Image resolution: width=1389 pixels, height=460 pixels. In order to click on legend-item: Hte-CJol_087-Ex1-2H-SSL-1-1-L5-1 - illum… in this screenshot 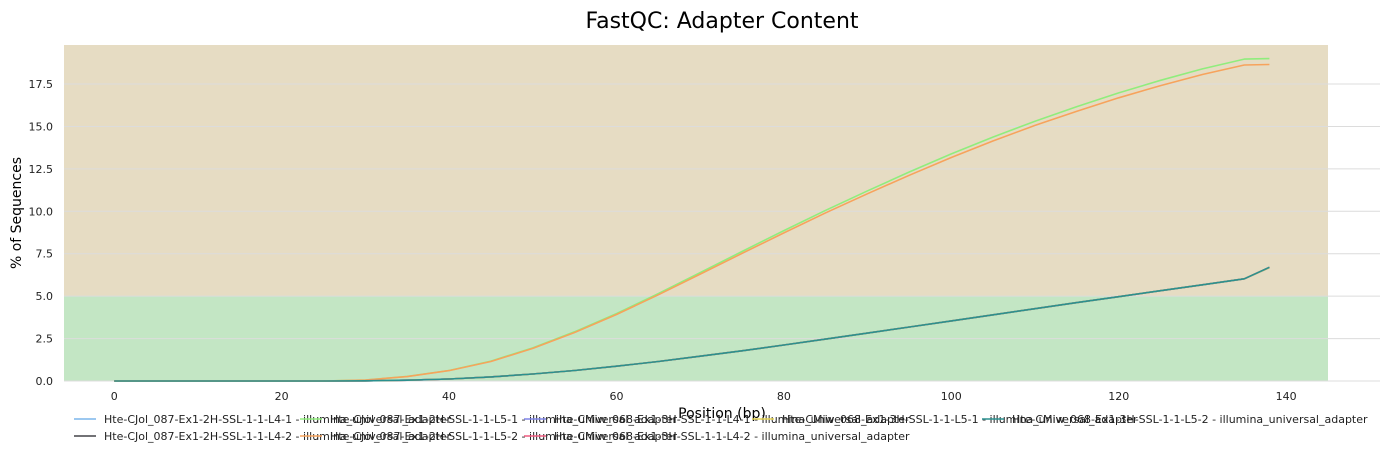, I will do `click(489, 419)`.